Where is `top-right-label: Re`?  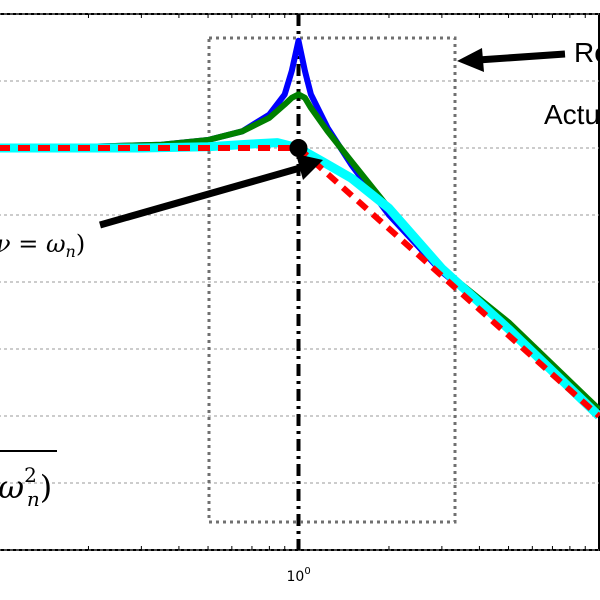
top-right-label: Re is located at coordinates (587, 52).